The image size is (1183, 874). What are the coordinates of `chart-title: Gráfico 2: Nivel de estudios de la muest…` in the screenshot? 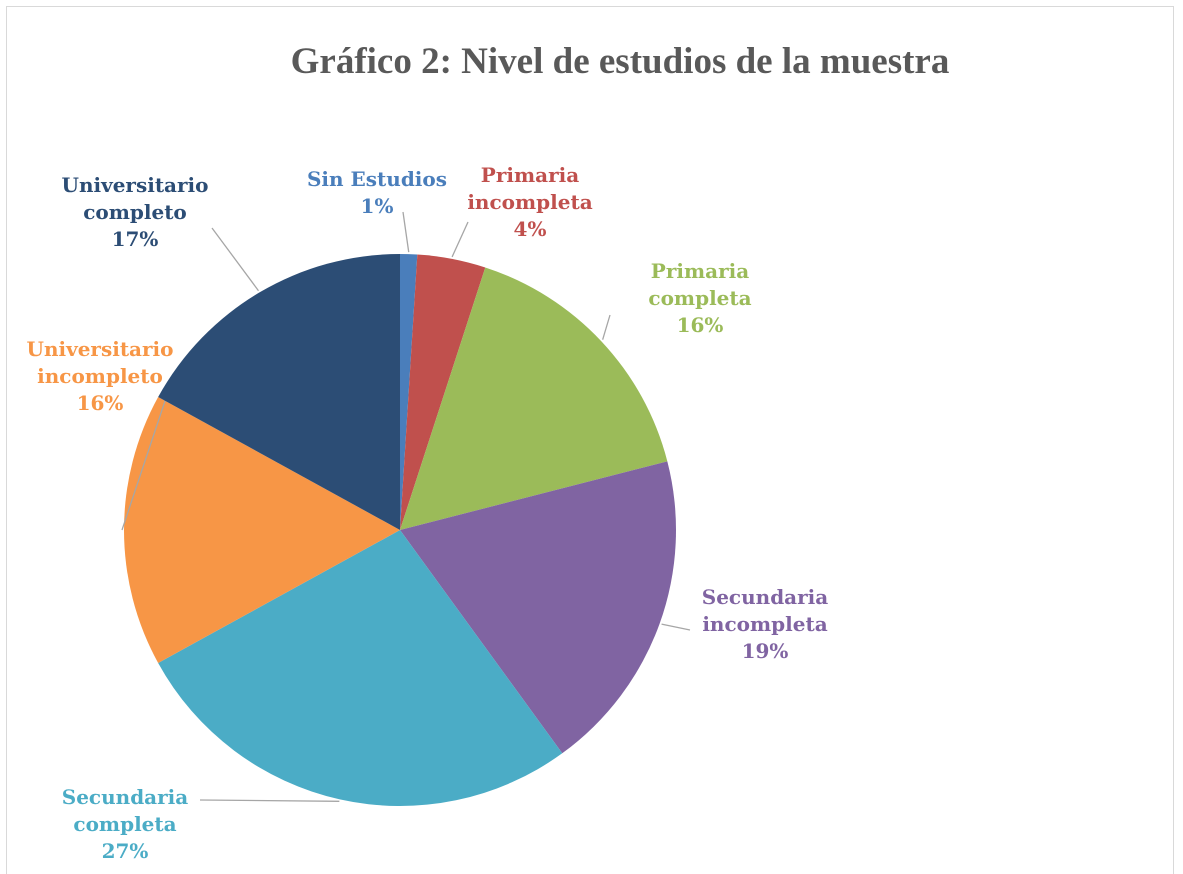 It's located at (620, 61).